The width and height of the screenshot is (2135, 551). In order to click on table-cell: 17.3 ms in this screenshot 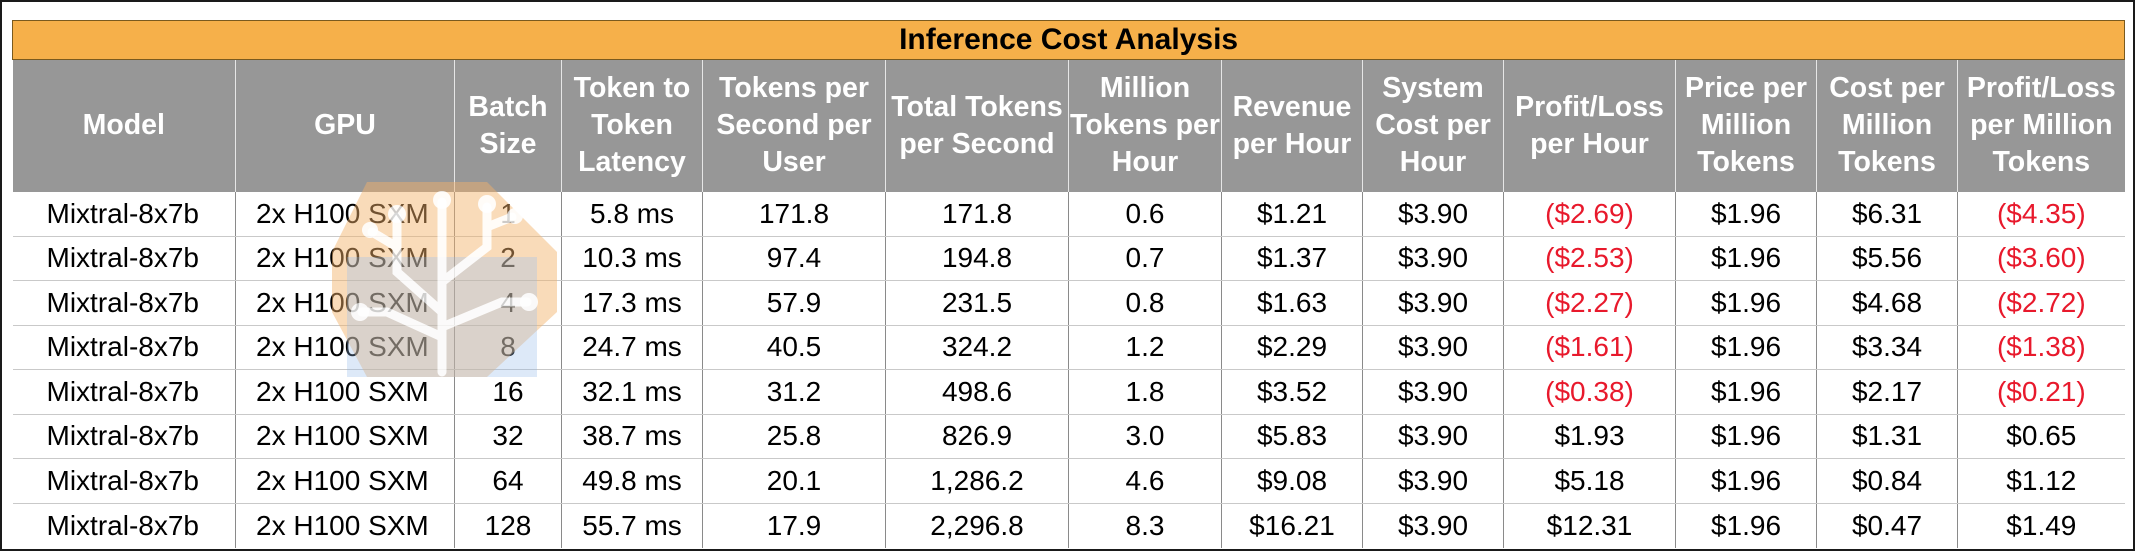, I will do `click(632, 303)`.